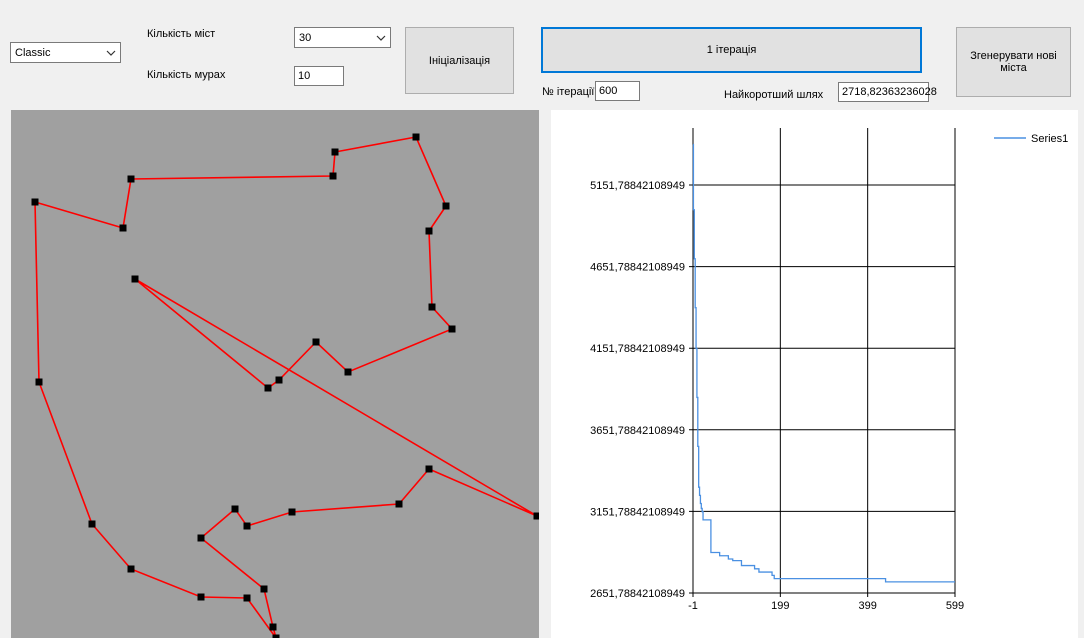  Describe the element at coordinates (181, 34) in the screenshot. I see `cities-label: Кількість міст` at that location.